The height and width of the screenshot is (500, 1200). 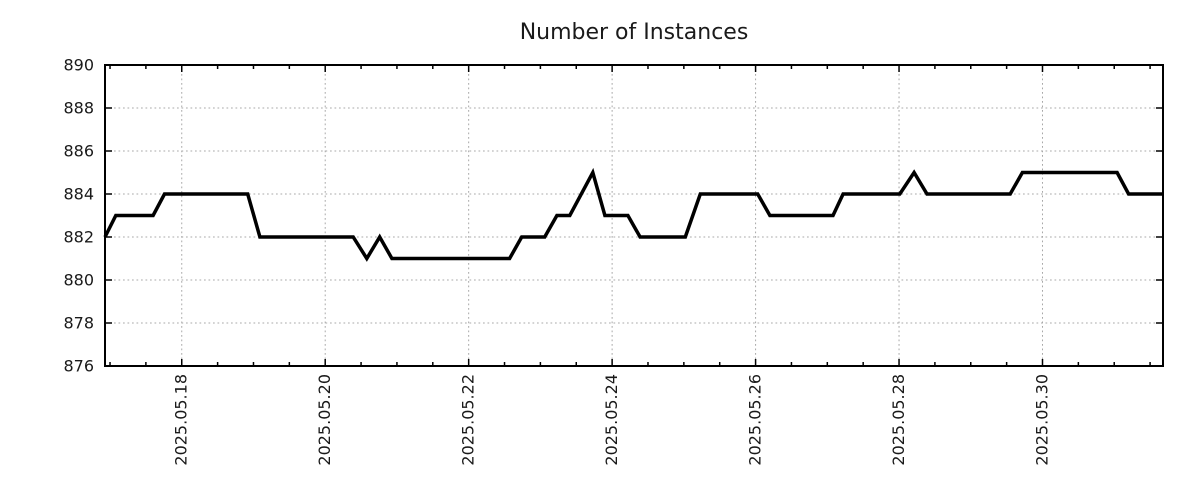 I want to click on x-tick-label: 2025.05.30, so click(x=1041, y=420).